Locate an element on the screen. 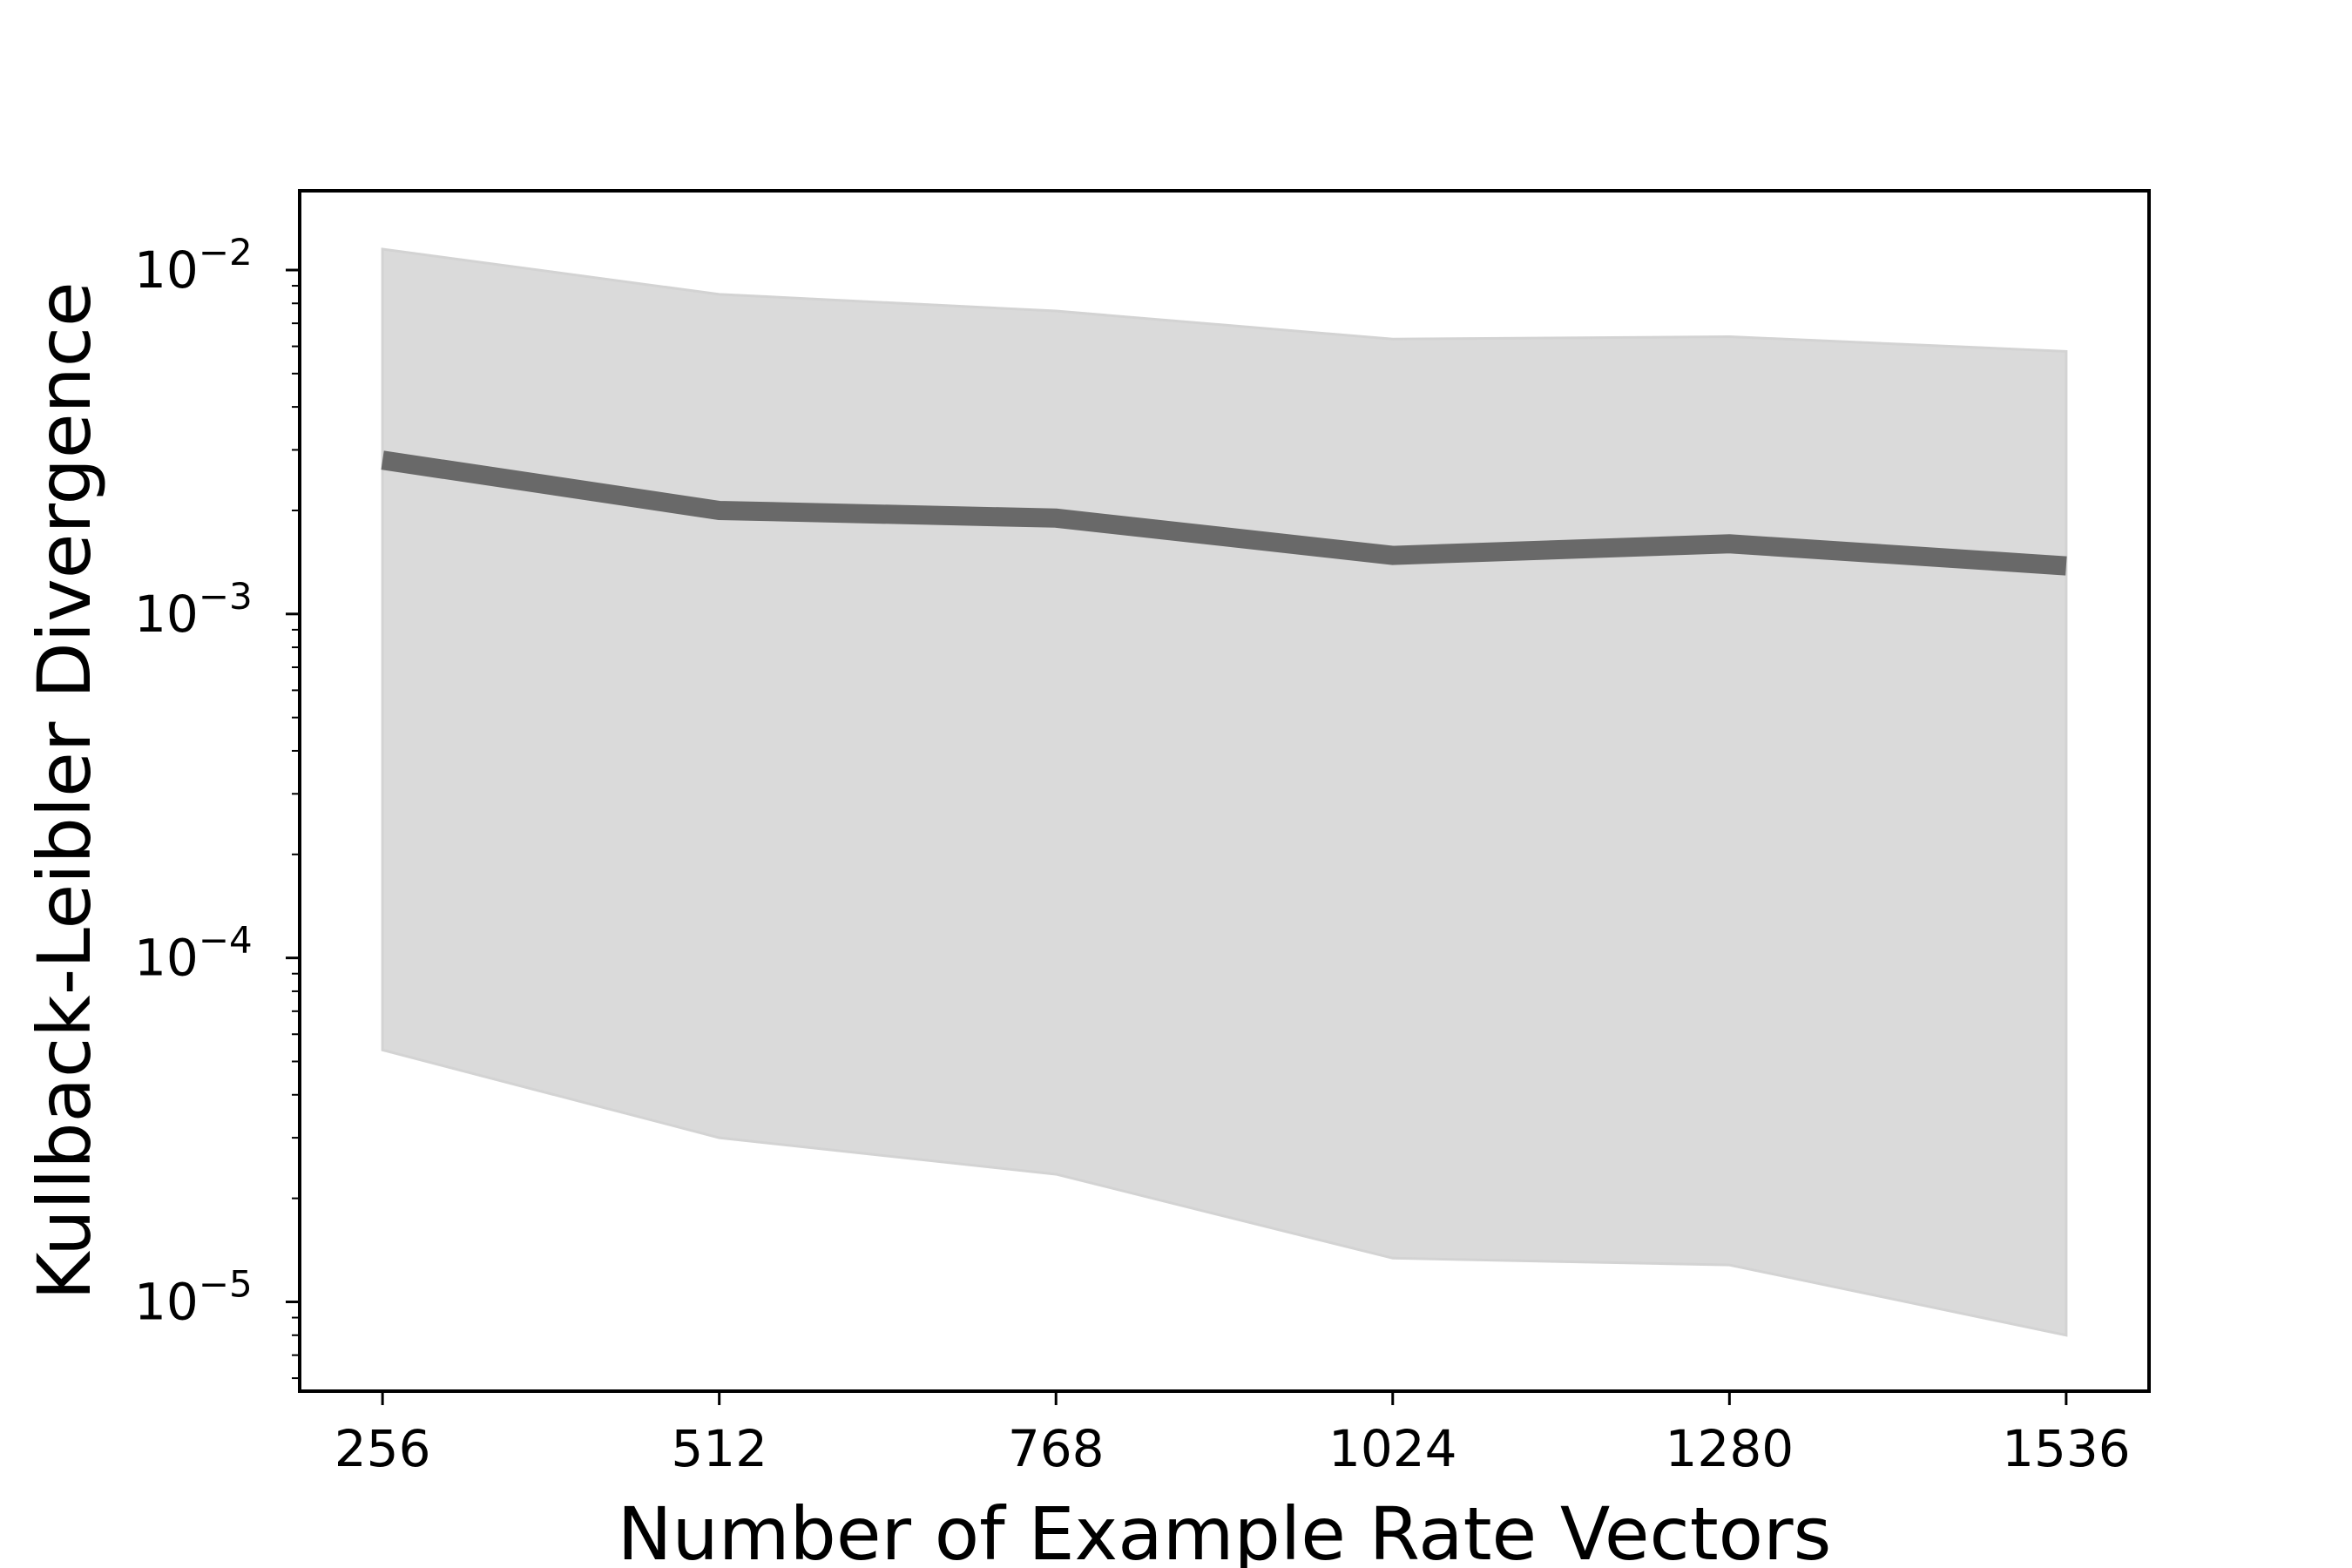 This screenshot has height=1568, width=2352. y-tick-label: 10⁻² is located at coordinates (193, 265).